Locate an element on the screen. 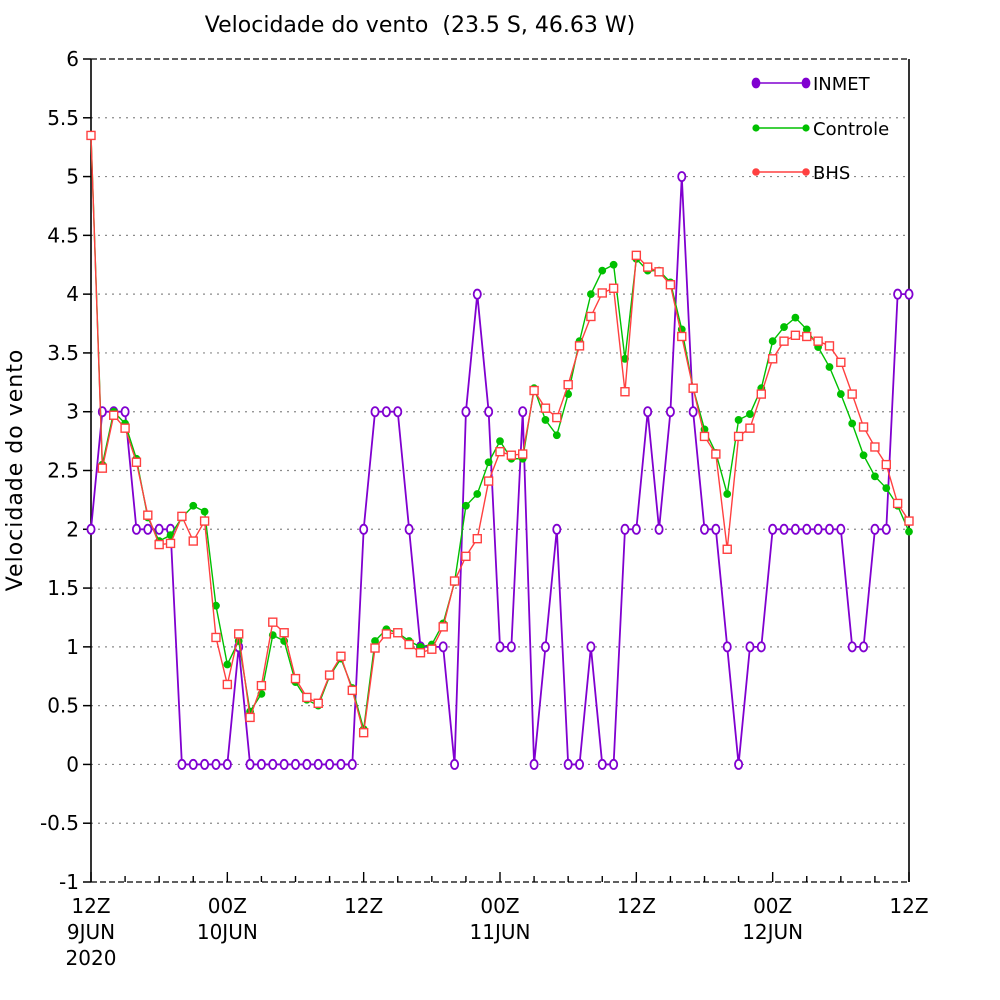 This screenshot has height=1000, width=1000. x-tick-label: 12Z is located at coordinates (90, 906).